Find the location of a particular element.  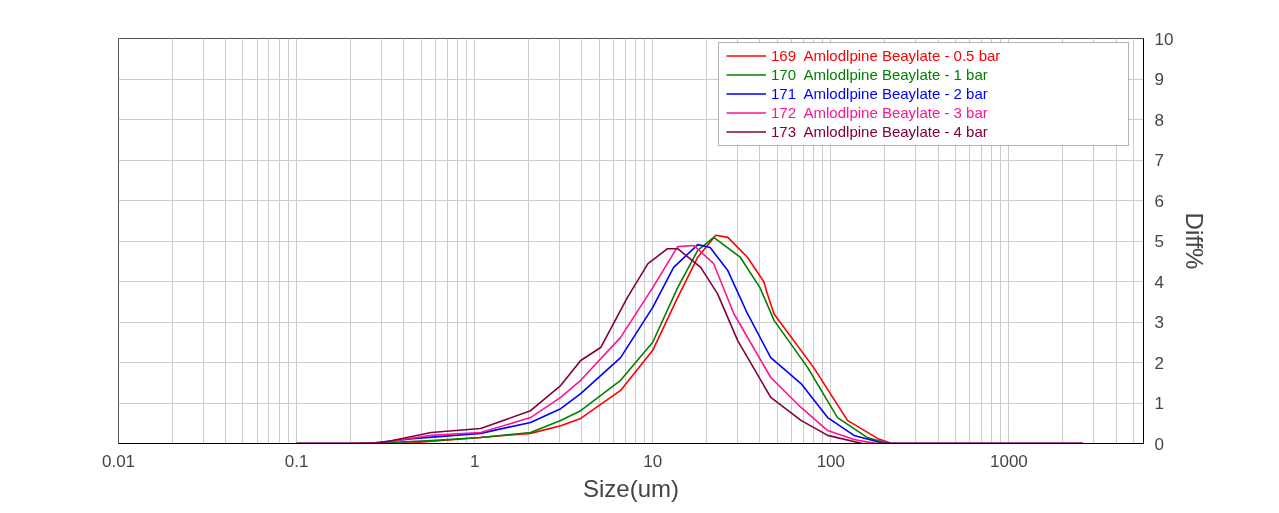

x-tick-label: 0.1 is located at coordinates (296, 461).